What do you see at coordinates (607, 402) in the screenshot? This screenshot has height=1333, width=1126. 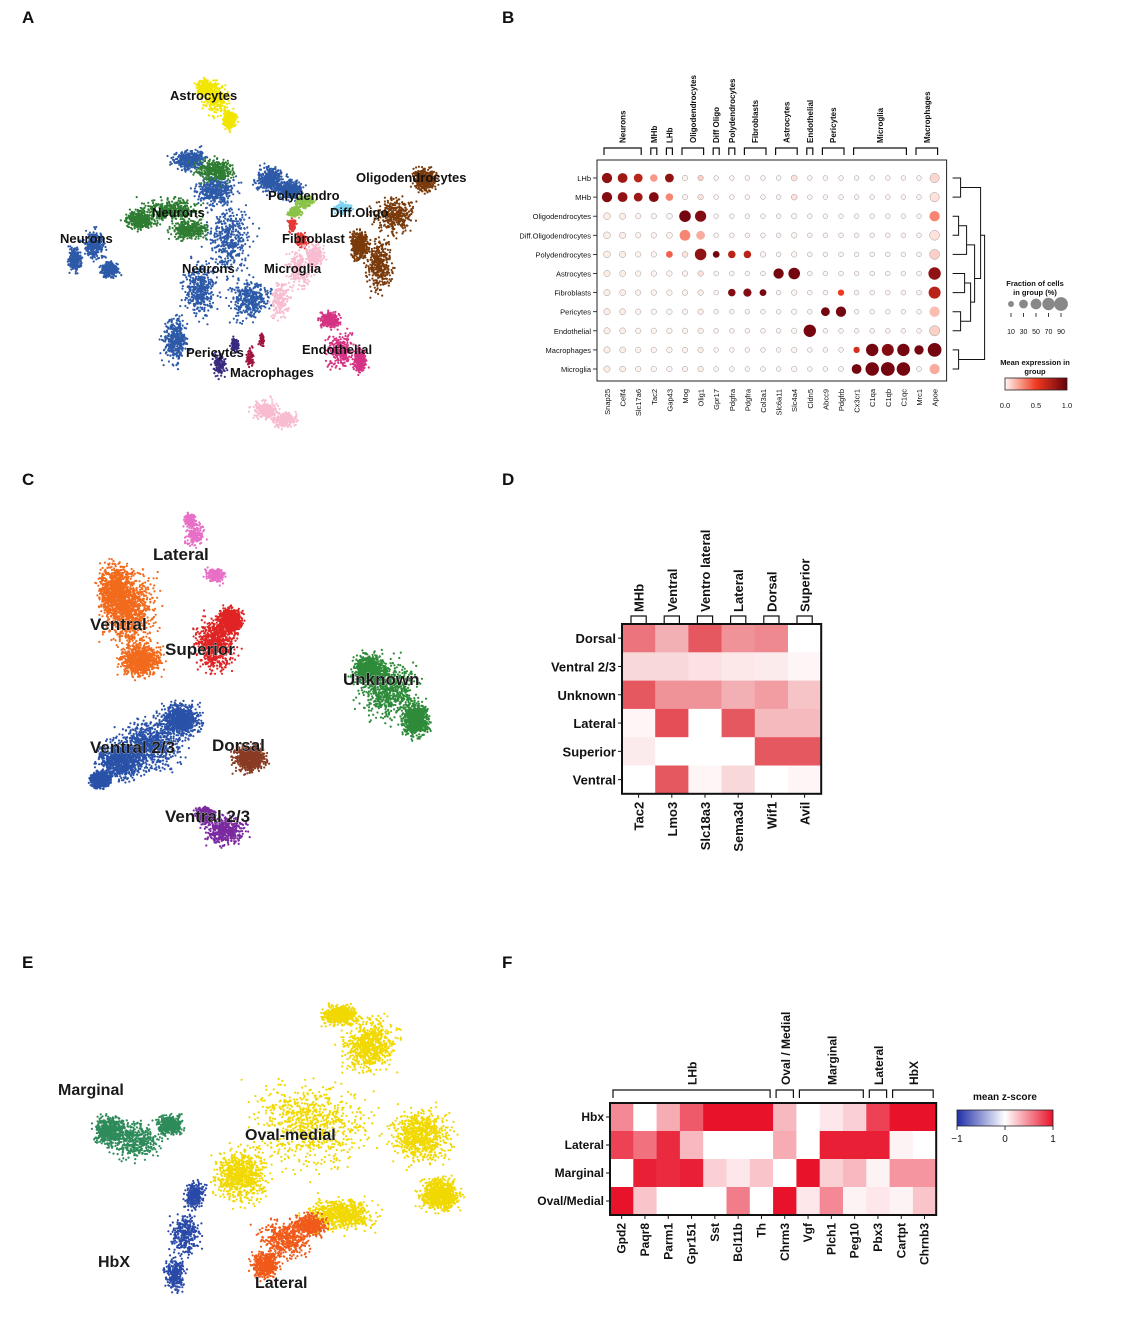 I see `dotplot-b-gene-0: Snap25` at bounding box center [607, 402].